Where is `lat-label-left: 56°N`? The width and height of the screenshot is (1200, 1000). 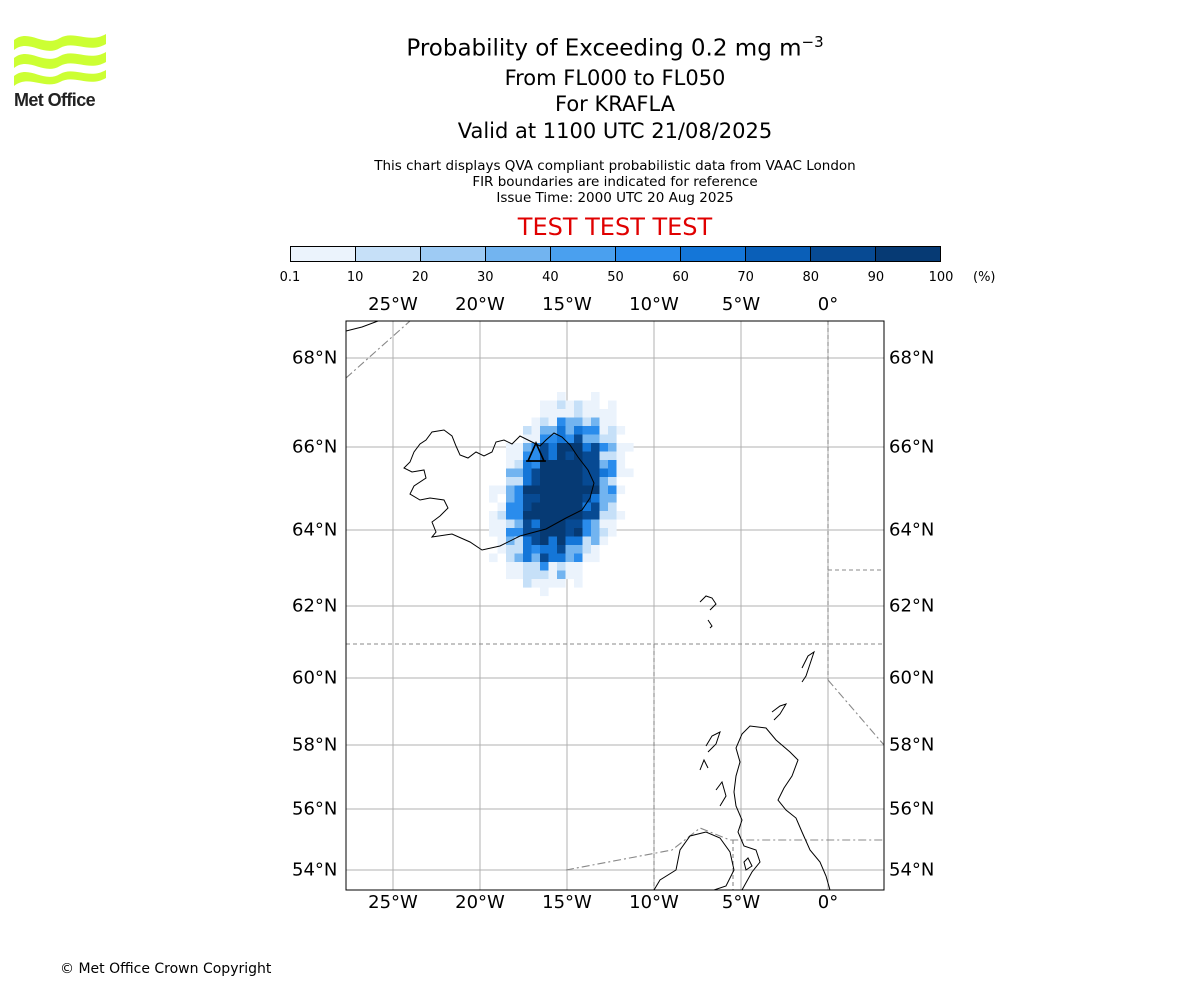
lat-label-left: 56°N is located at coordinates (315, 809).